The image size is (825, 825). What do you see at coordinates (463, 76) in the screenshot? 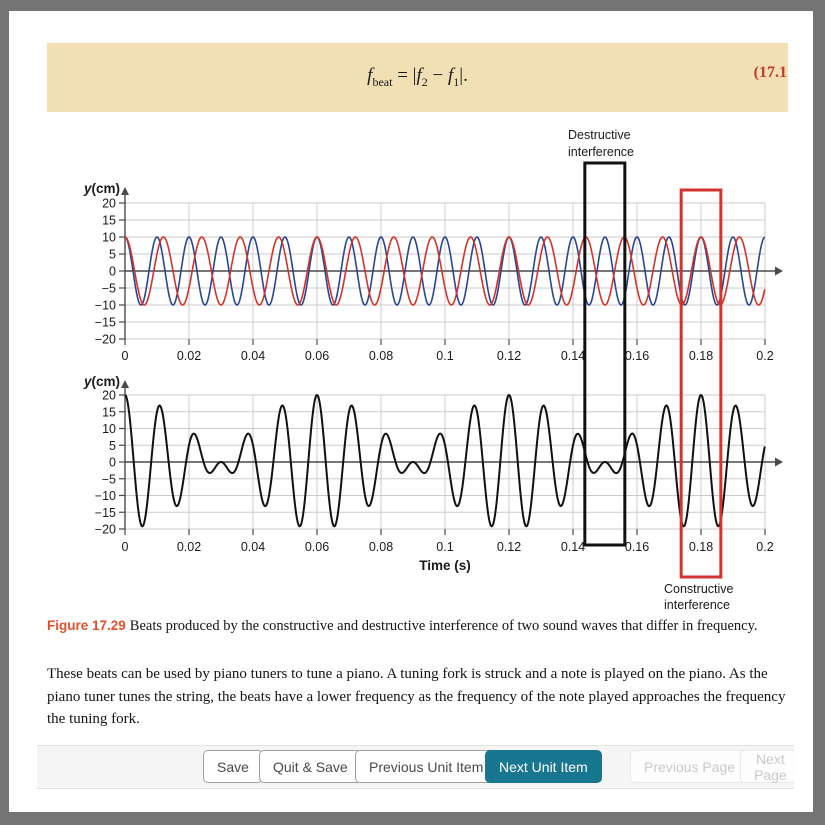
I see `eq-abs-close: |.` at bounding box center [463, 76].